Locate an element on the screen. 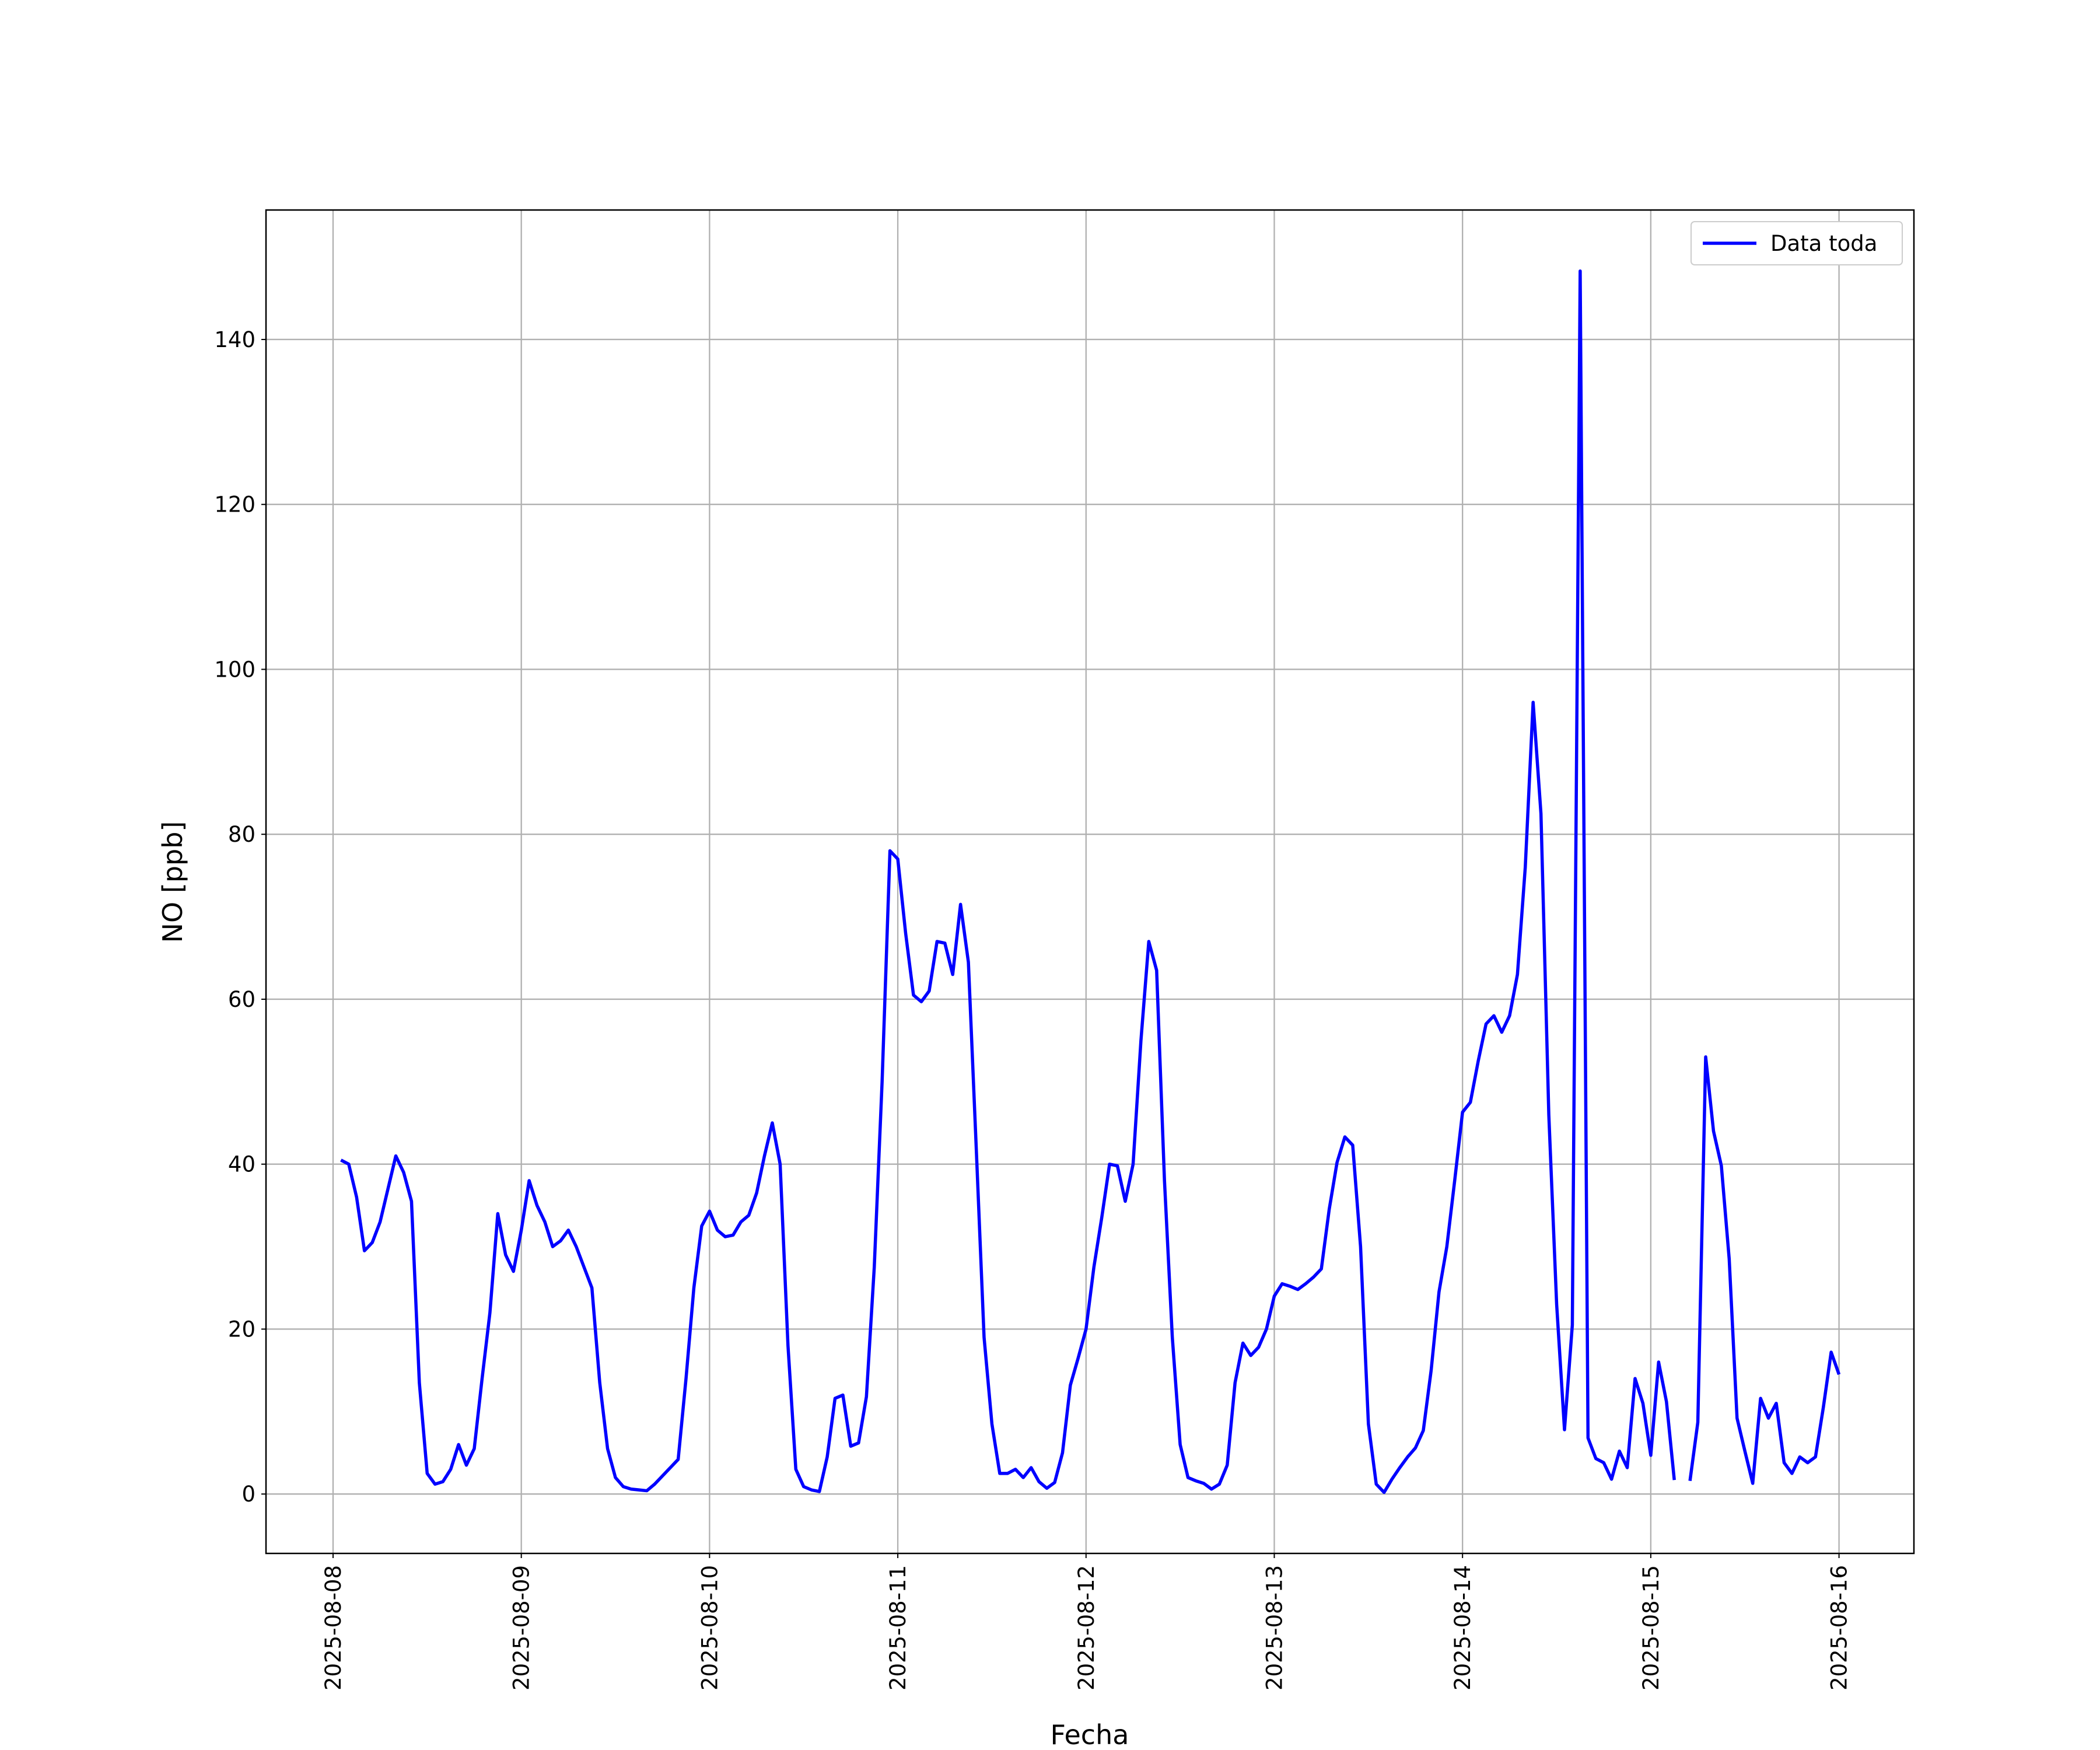 The image size is (2100, 1750). x-tick-label: 2025-08-16 is located at coordinates (1839, 1627).